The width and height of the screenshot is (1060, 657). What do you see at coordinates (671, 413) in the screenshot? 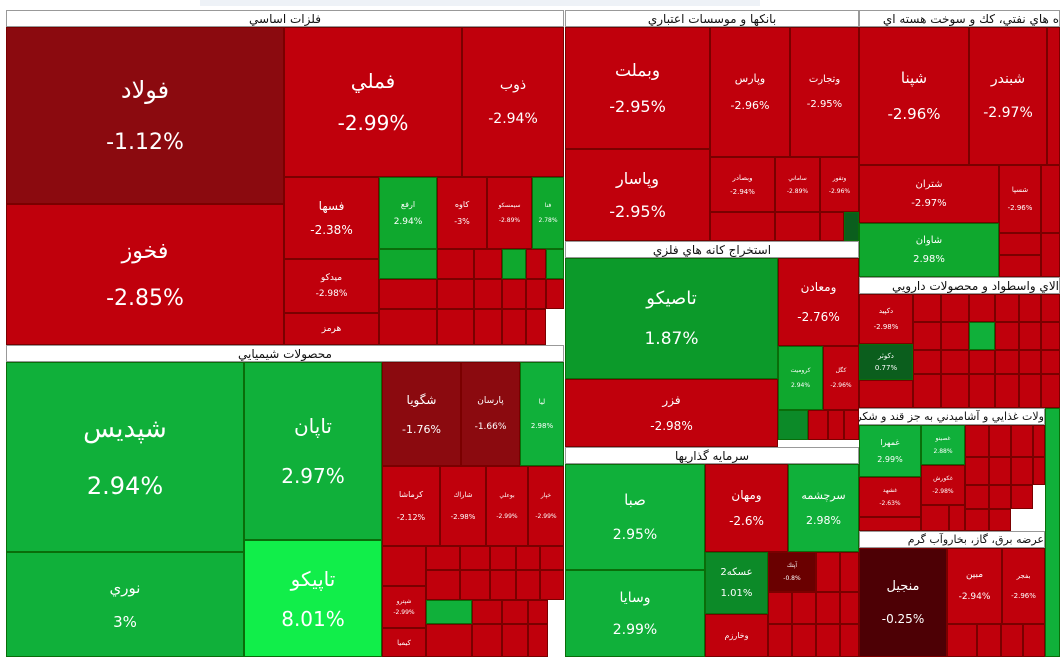
I see `stock-tile: فزر -2.98%` at bounding box center [671, 413].